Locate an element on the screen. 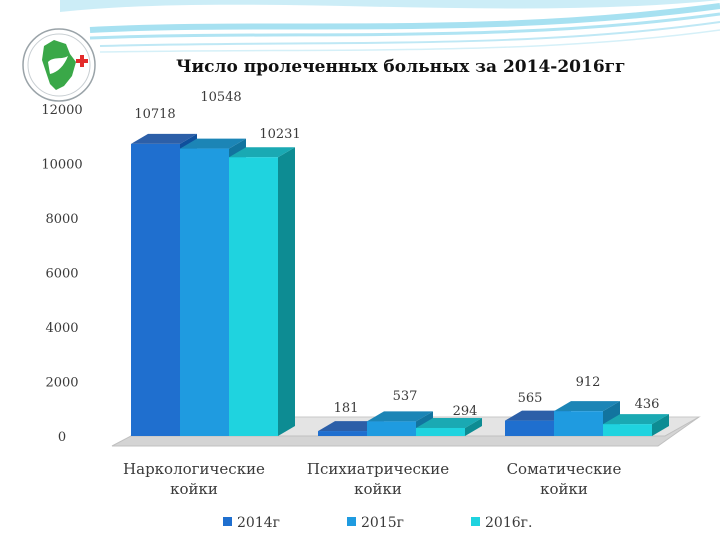 The width and height of the screenshot is (720, 540). y-tick-label: 2000 is located at coordinates (61, 383).